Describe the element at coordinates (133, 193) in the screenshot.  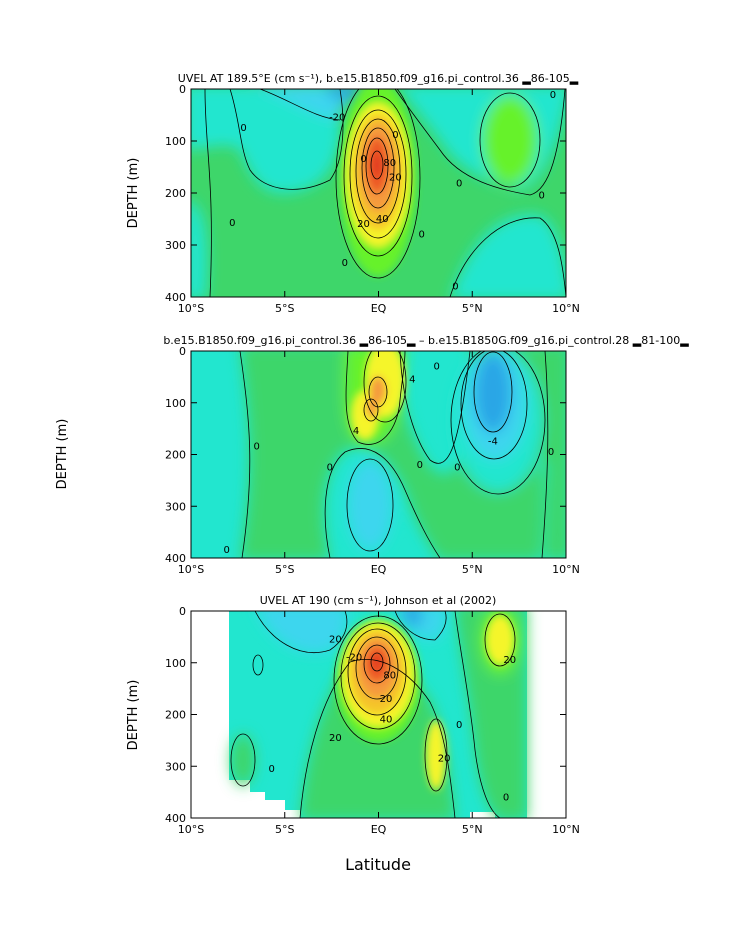
I see `panel-1-ylabel: DEPTH (m)` at that location.